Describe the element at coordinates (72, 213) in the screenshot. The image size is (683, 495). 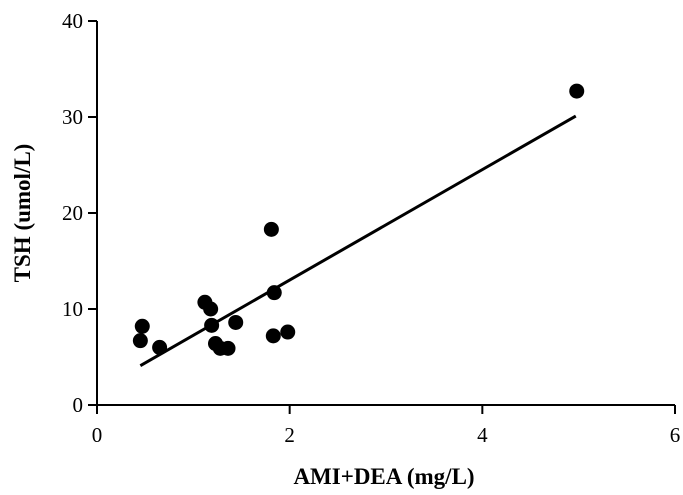
I see `y-tick-label: 20` at that location.